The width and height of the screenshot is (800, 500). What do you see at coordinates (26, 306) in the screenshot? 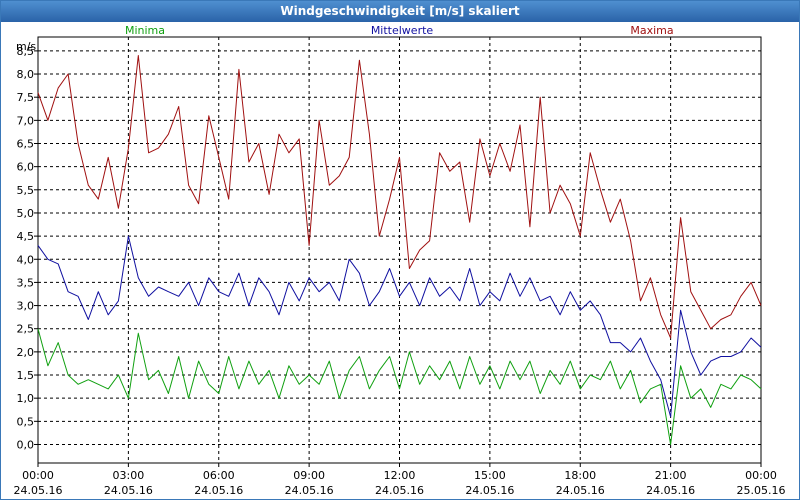
I see `y-tick-label: 3,0` at bounding box center [26, 306].